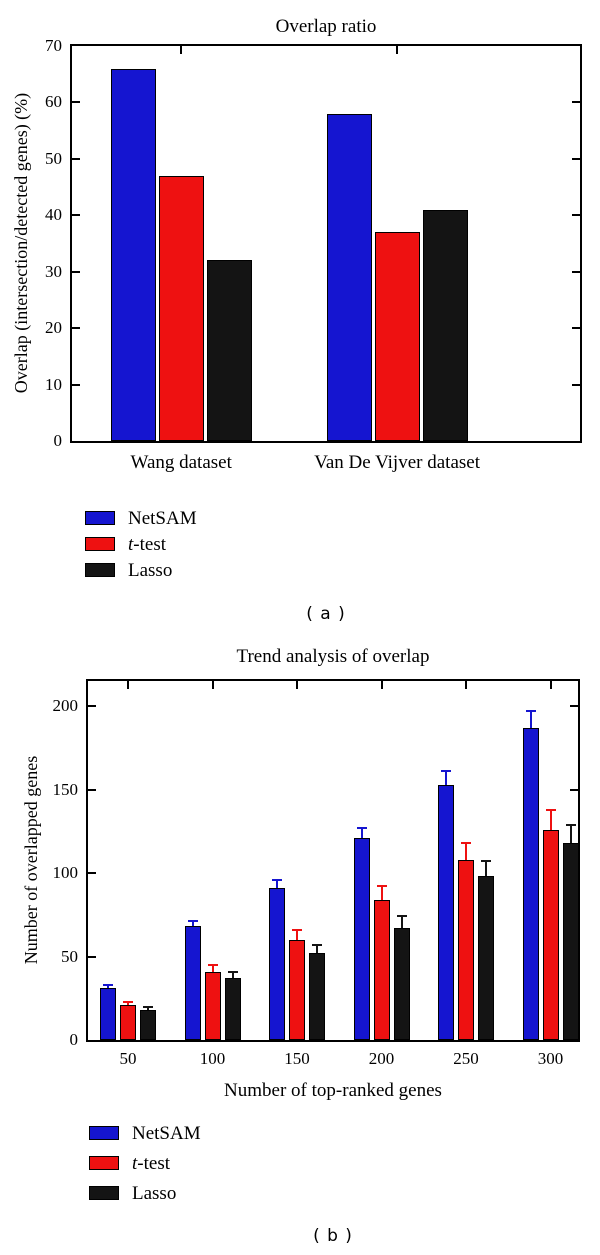 The width and height of the screenshot is (600, 1255). I want to click on legend-swatch-lasso, so click(100, 570).